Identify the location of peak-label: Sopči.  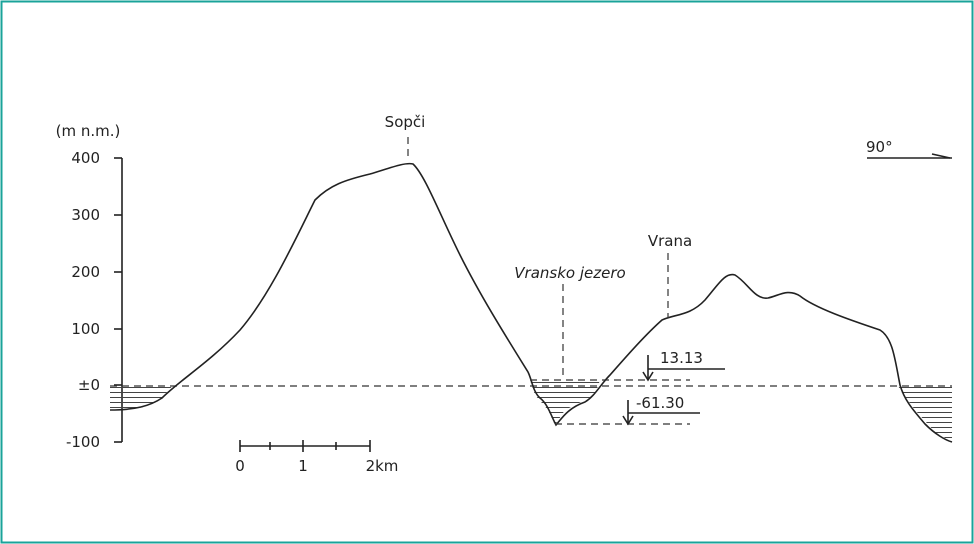
(405, 122).